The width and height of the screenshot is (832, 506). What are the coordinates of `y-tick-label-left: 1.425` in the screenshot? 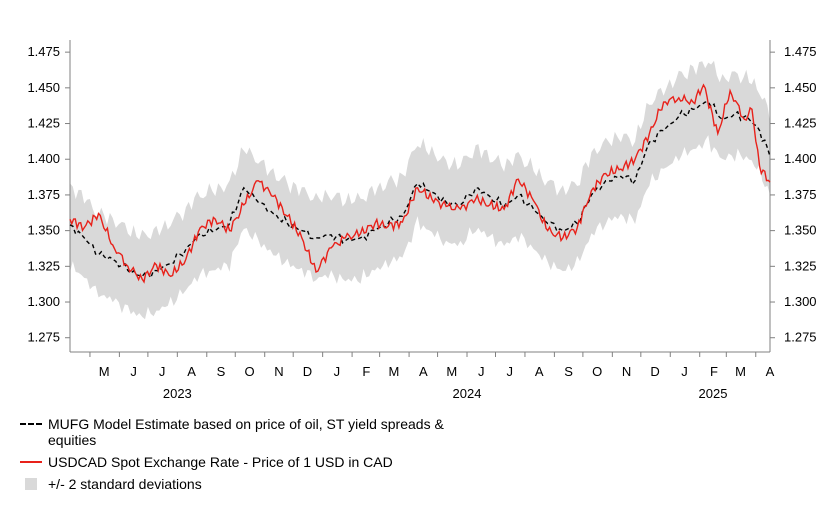 It's located at (43, 123).